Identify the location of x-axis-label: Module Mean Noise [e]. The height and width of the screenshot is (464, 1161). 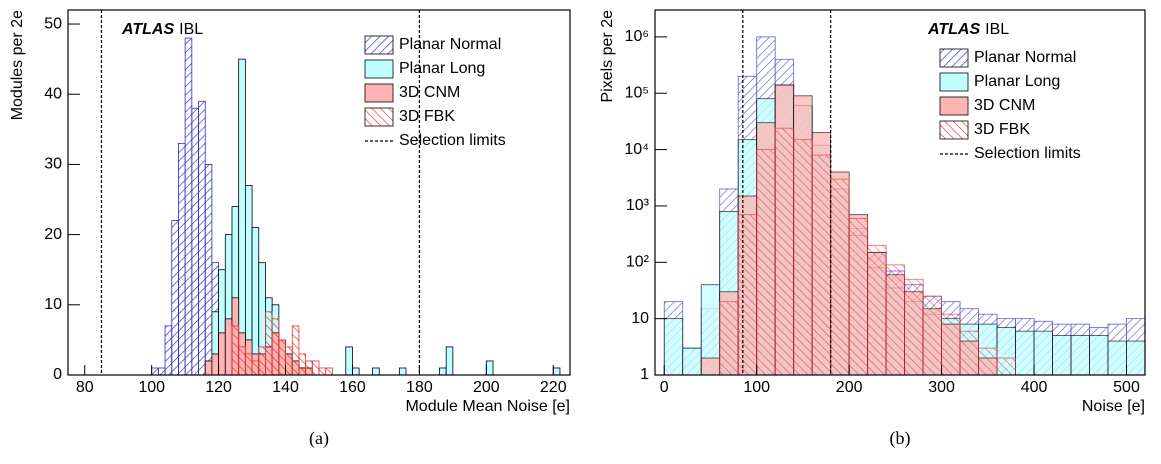
(487, 406).